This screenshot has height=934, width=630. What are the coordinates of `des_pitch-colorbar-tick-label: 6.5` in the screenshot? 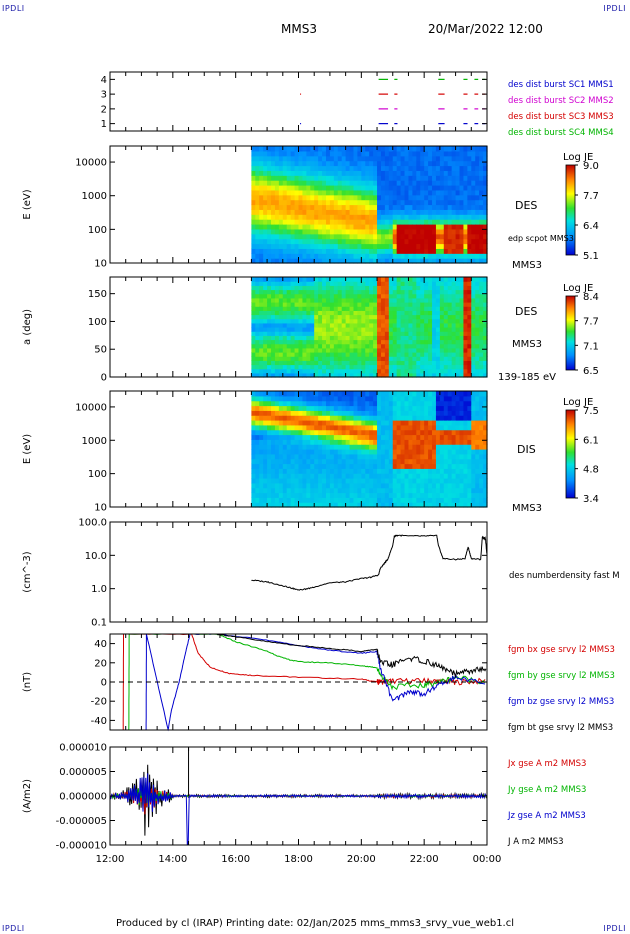 It's located at (591, 371).